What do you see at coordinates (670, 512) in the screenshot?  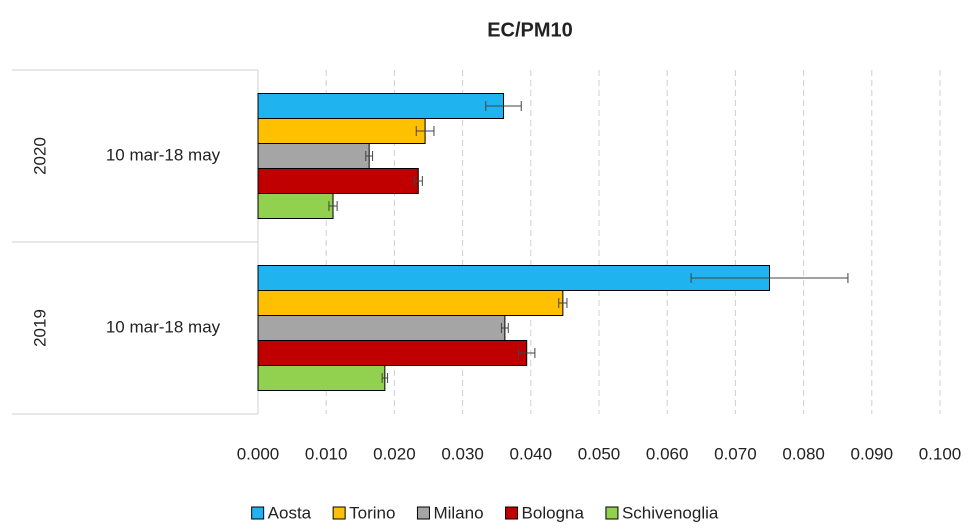 I see `legend-label: Schivenoglia` at bounding box center [670, 512].